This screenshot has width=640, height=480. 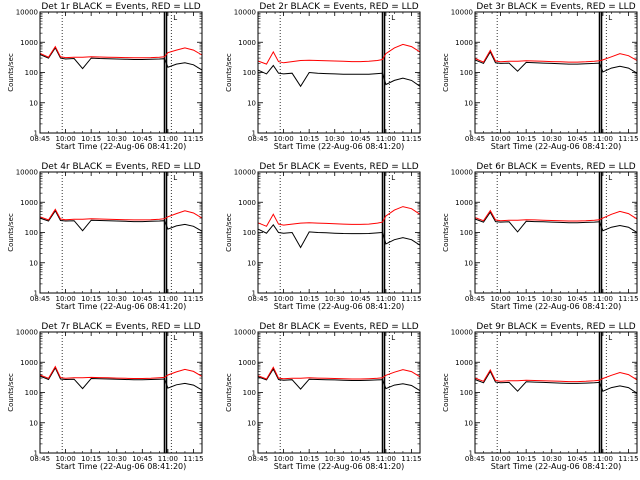 What do you see at coordinates (555, 327) in the screenshot?
I see `panel-title: Det 9r BLACK = Events, RED = LLD` at bounding box center [555, 327].